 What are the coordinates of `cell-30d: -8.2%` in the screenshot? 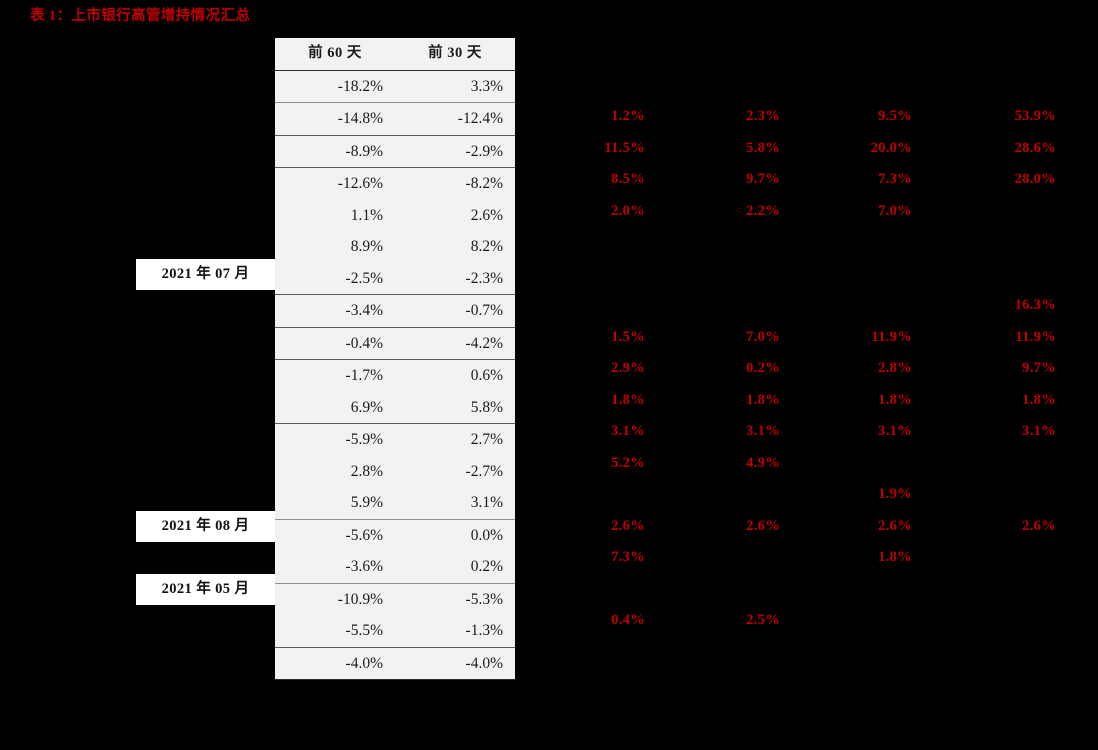 It's located at (455, 183).